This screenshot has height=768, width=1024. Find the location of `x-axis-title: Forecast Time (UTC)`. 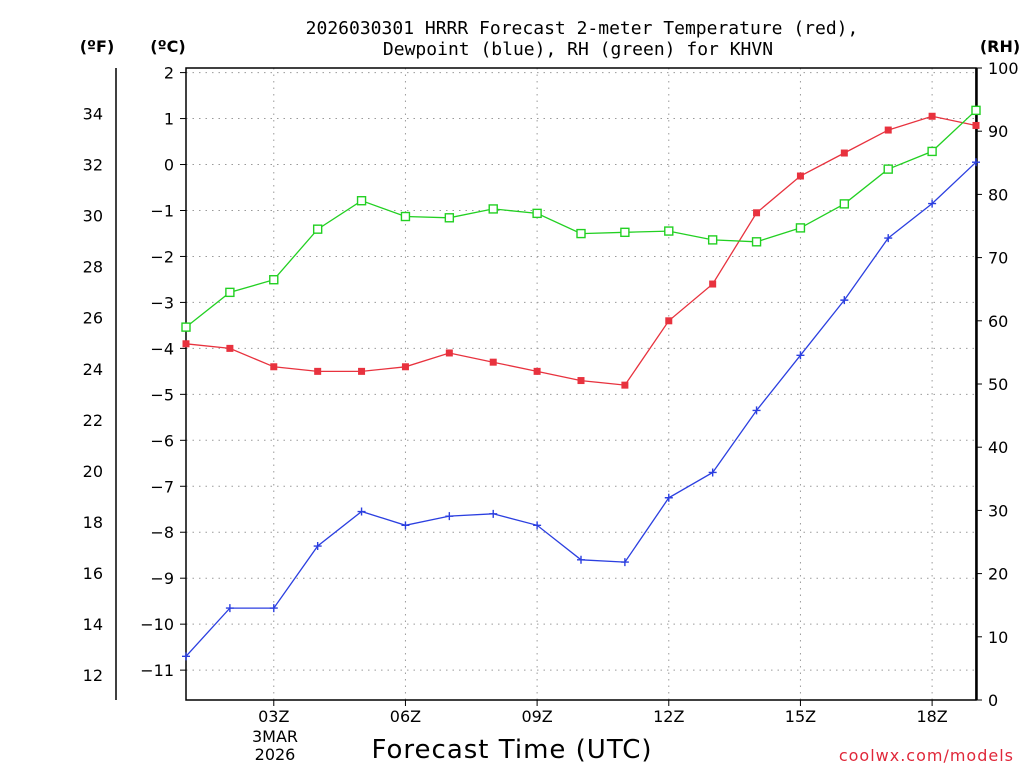

x-axis-title: Forecast Time (UTC) is located at coordinates (511, 750).